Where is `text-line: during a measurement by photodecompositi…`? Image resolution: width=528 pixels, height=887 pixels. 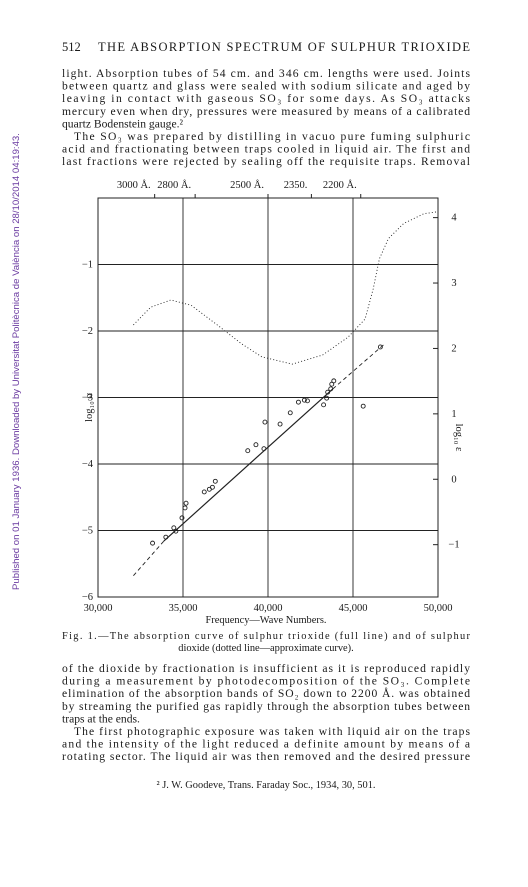
text-line: during a measurement by photodecompositi… is located at coordinates (266, 681).